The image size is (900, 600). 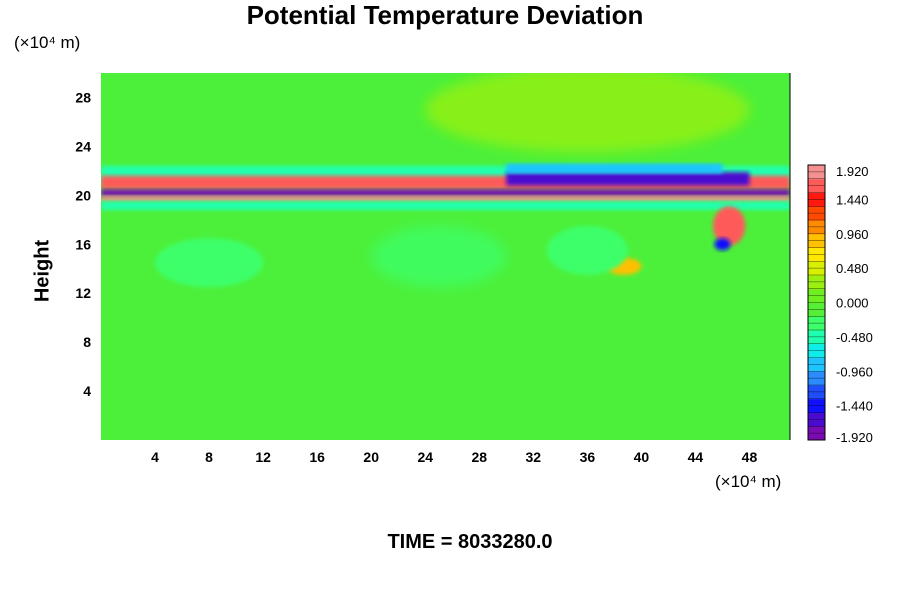 I want to click on x-tick-label: 36, so click(x=588, y=457).